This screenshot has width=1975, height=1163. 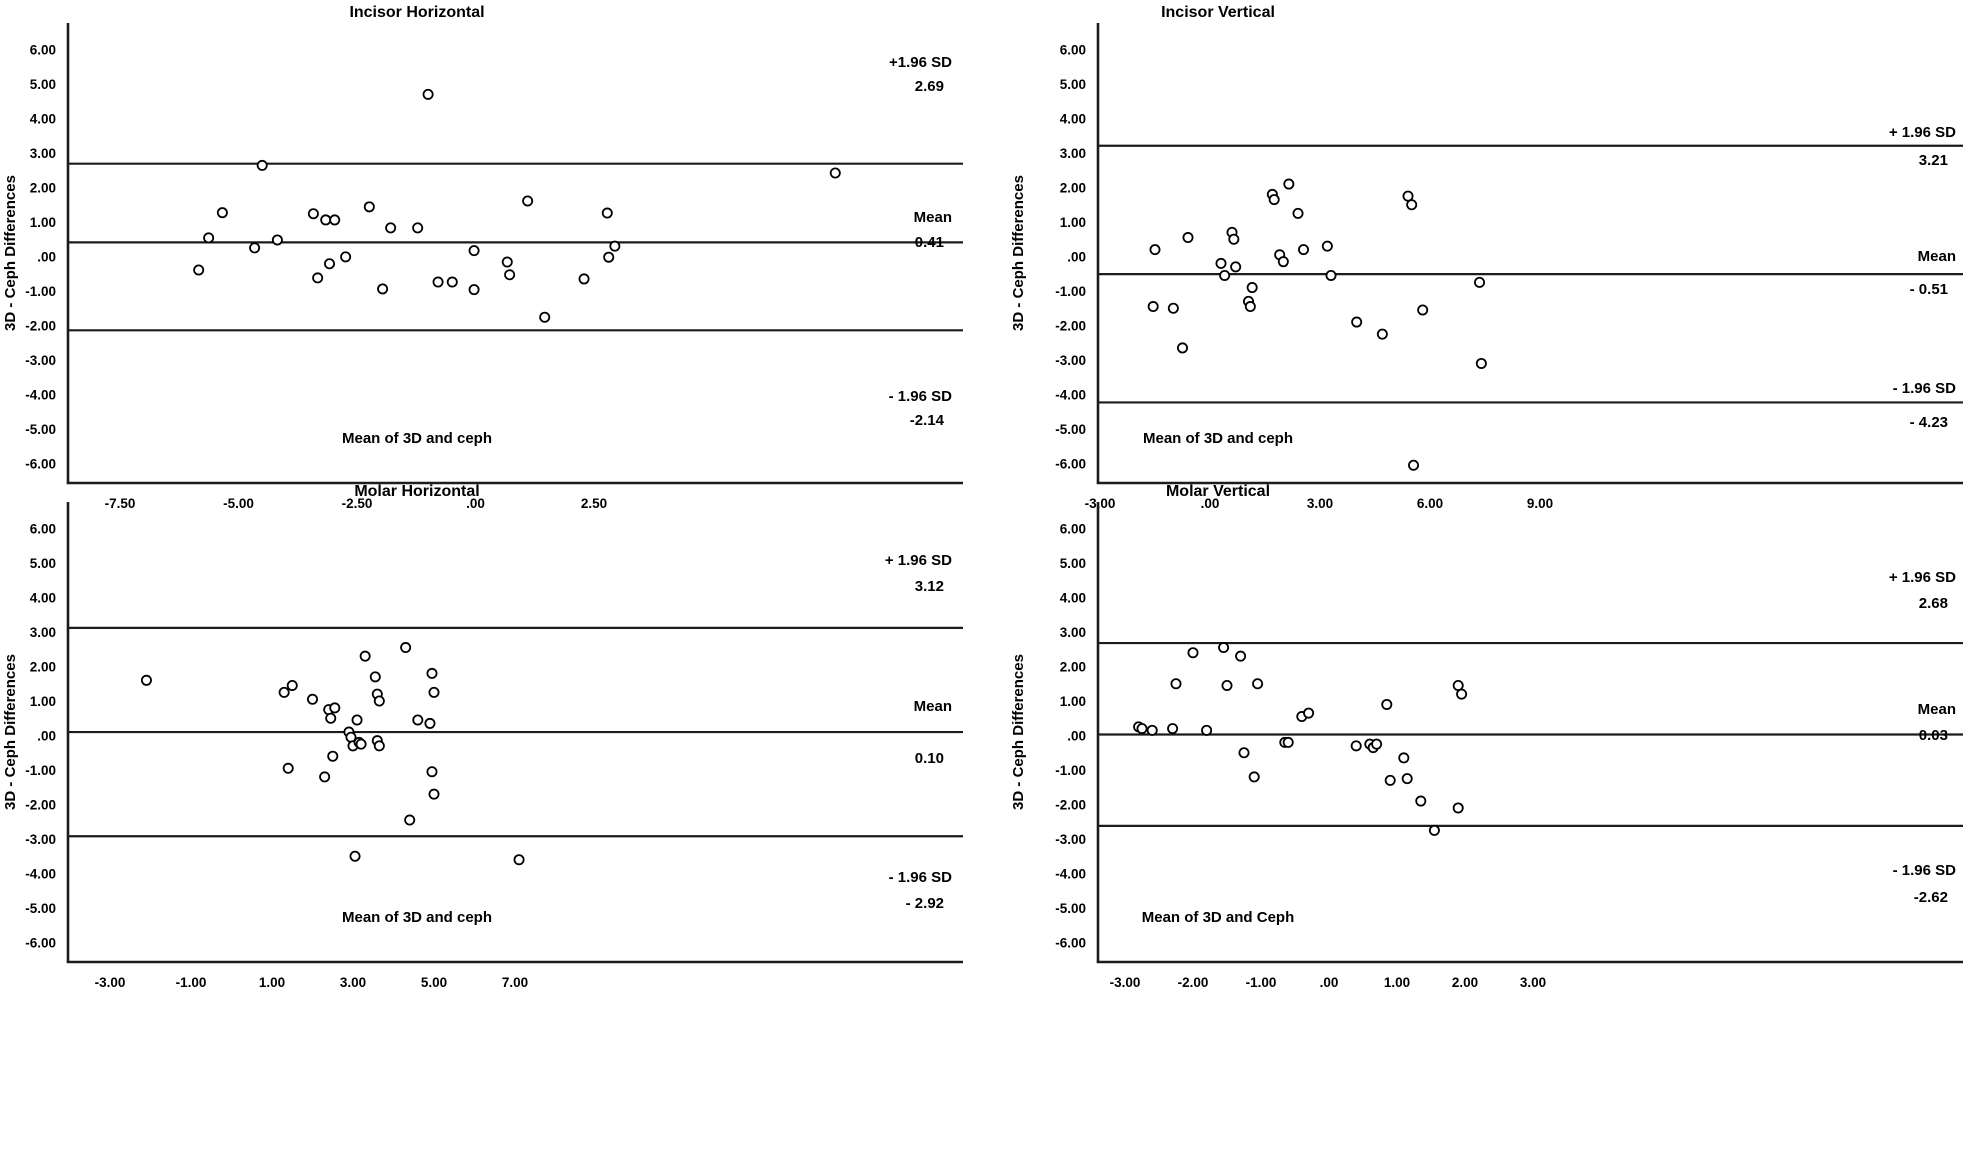 What do you see at coordinates (1218, 491) in the screenshot?
I see `plot-title: Molar Vertical` at bounding box center [1218, 491].